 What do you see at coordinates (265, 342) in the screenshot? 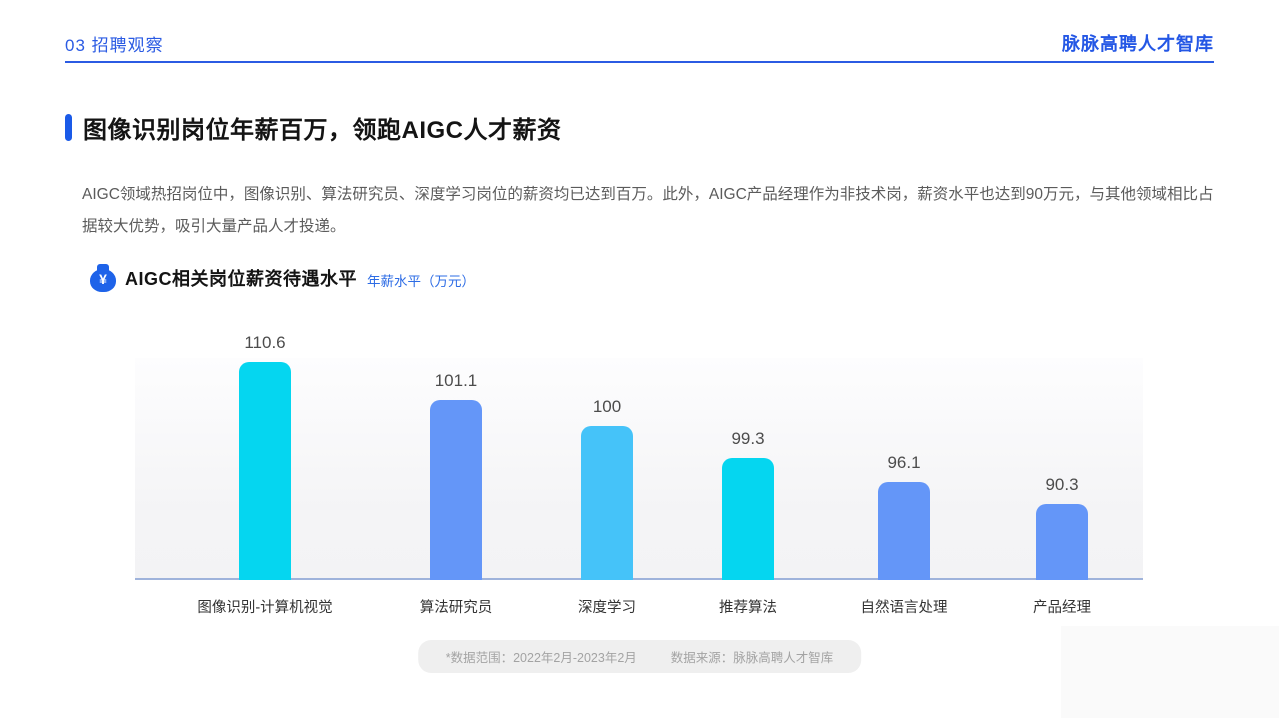
I see `bar-value-label-0: 110.6` at bounding box center [265, 342].